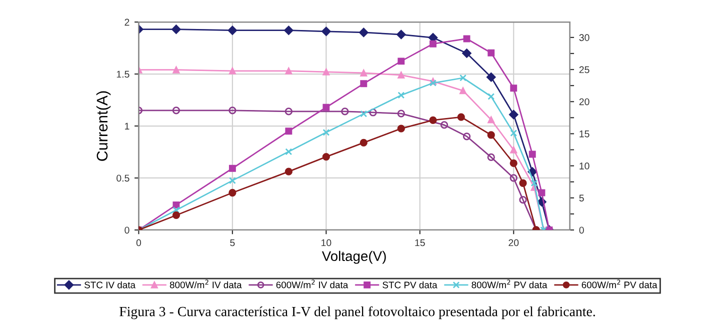 This screenshot has width=715, height=329. I want to click on legend-label: 800W/m$^{2}$ PV data, so click(510, 284).